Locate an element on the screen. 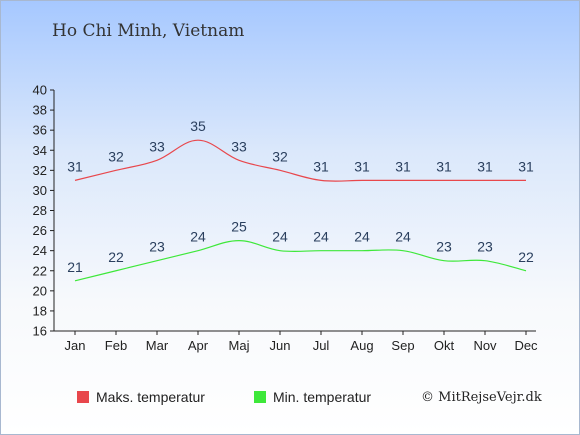  x-tick-label: Sep is located at coordinates (402, 345).